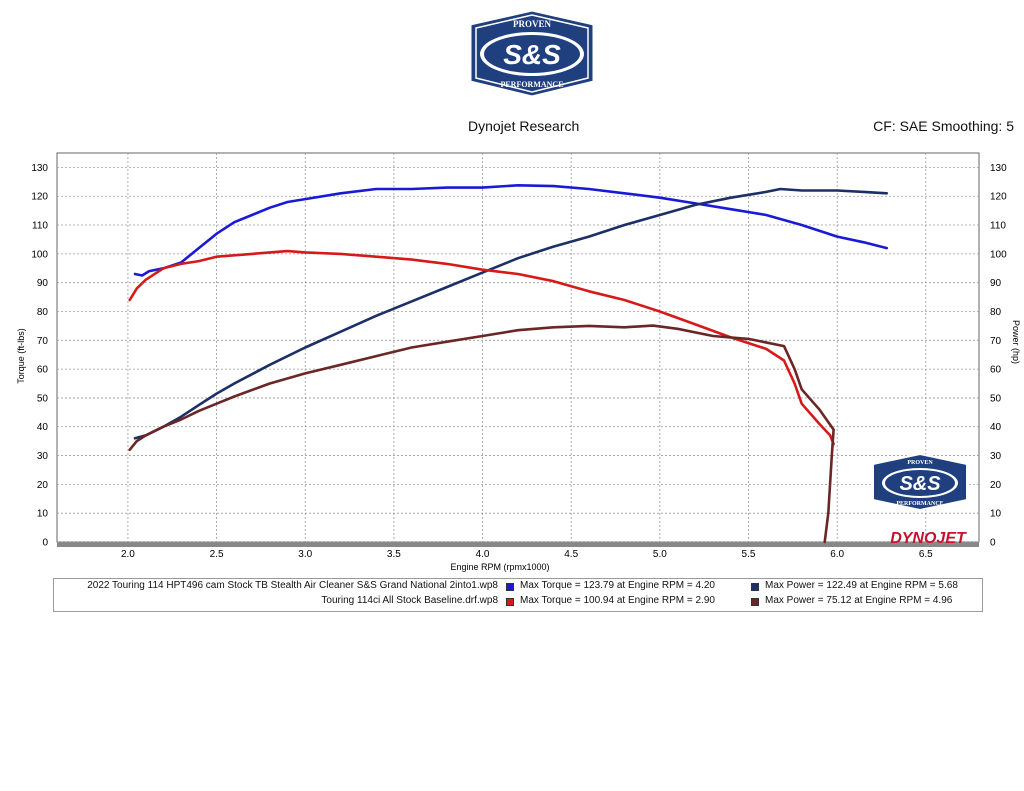 The image size is (1024, 791). What do you see at coordinates (394, 554) in the screenshot?
I see `x-tick-label: 3.5` at bounding box center [394, 554].